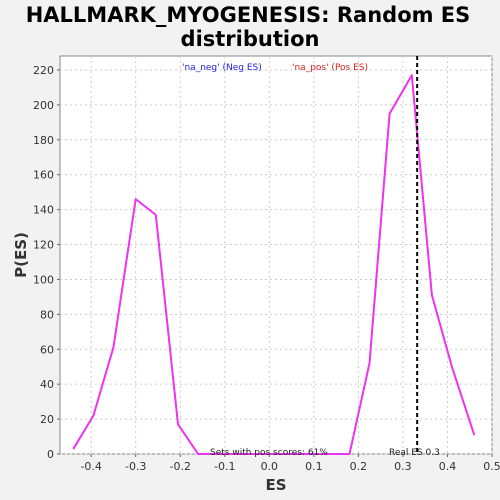  What do you see at coordinates (135, 466) in the screenshot?
I see `x-tick-label: -0.3` at bounding box center [135, 466].